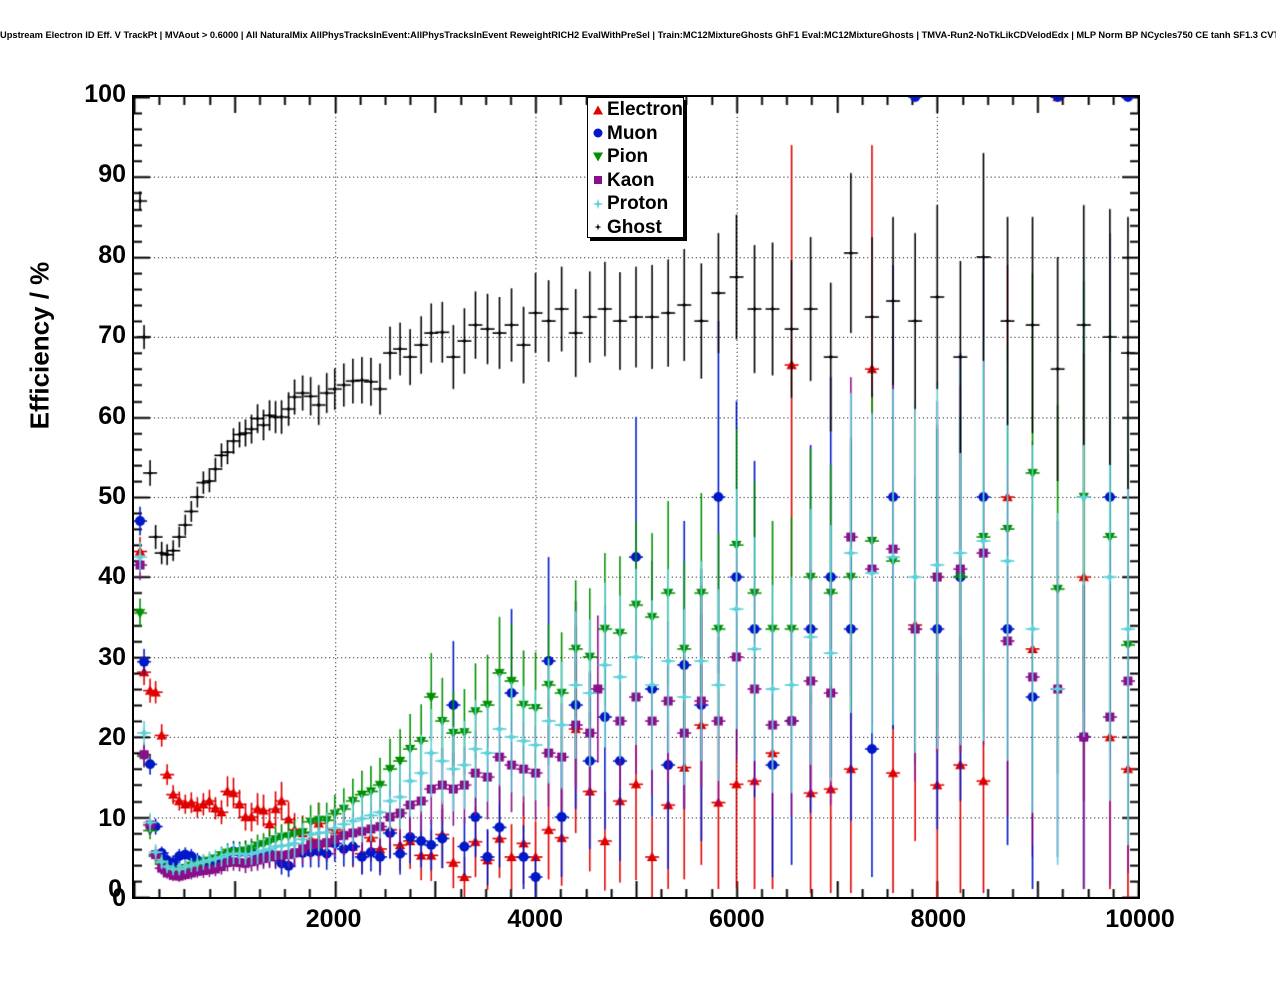  I want to click on y-tick-label: 0, so click(119, 898).